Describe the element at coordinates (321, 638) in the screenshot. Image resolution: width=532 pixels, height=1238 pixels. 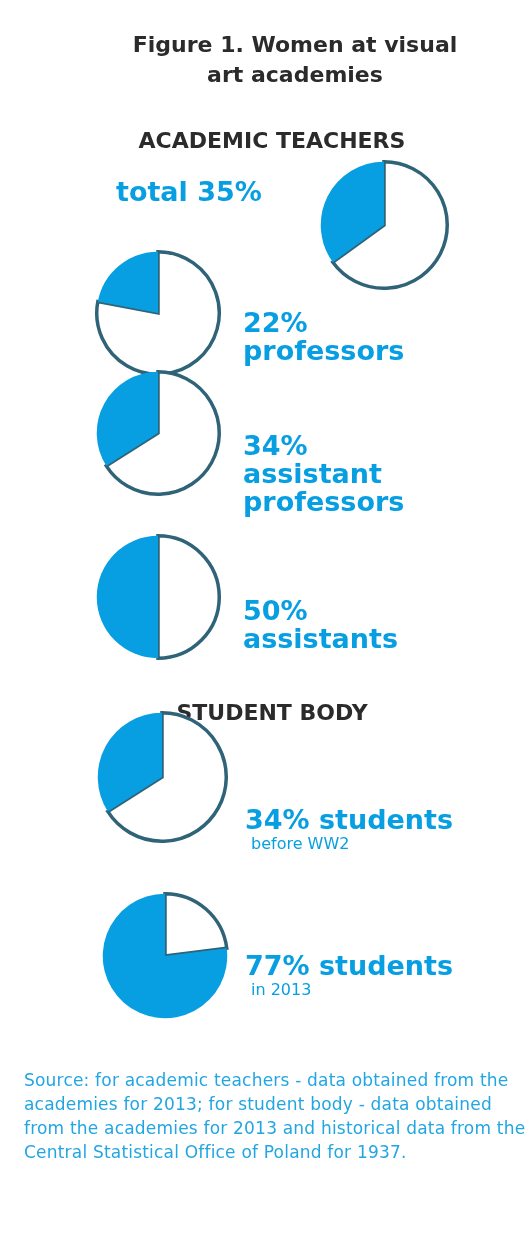
I see `text: assistants` at that location.